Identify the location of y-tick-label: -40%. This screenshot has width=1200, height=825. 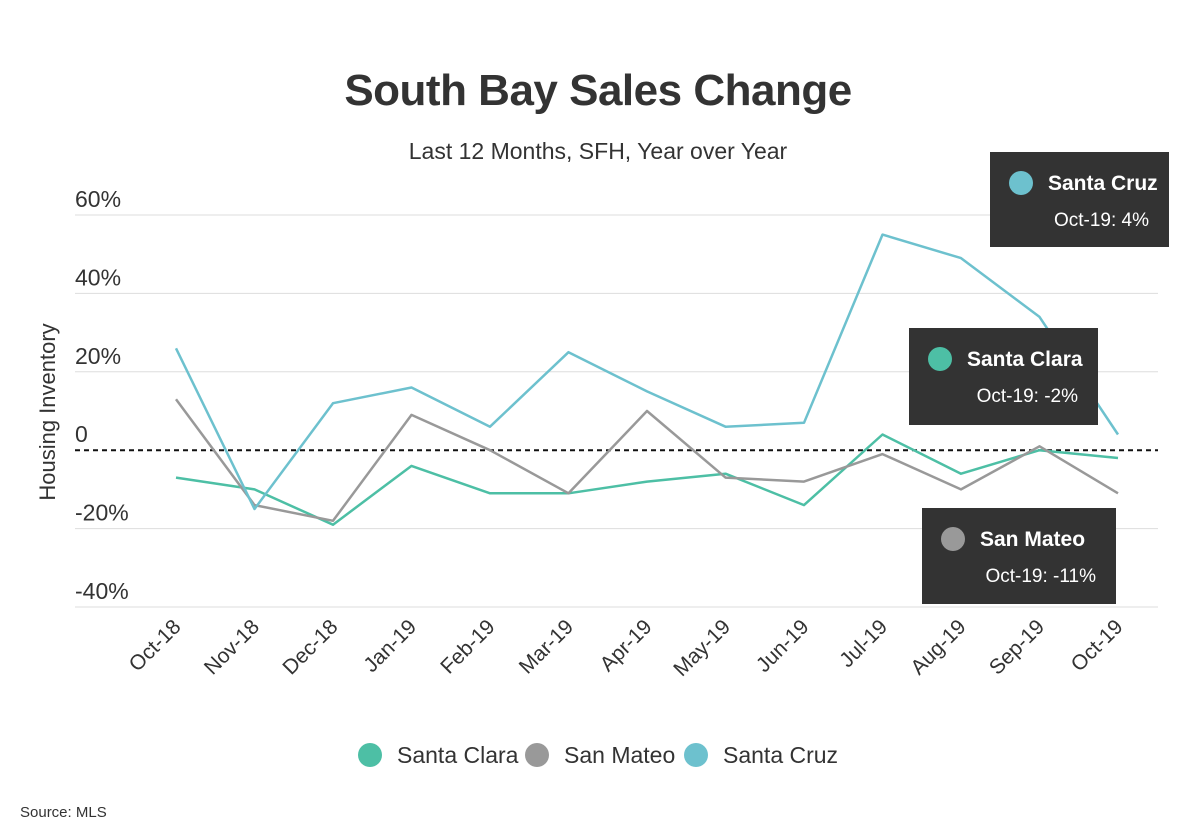
(102, 591).